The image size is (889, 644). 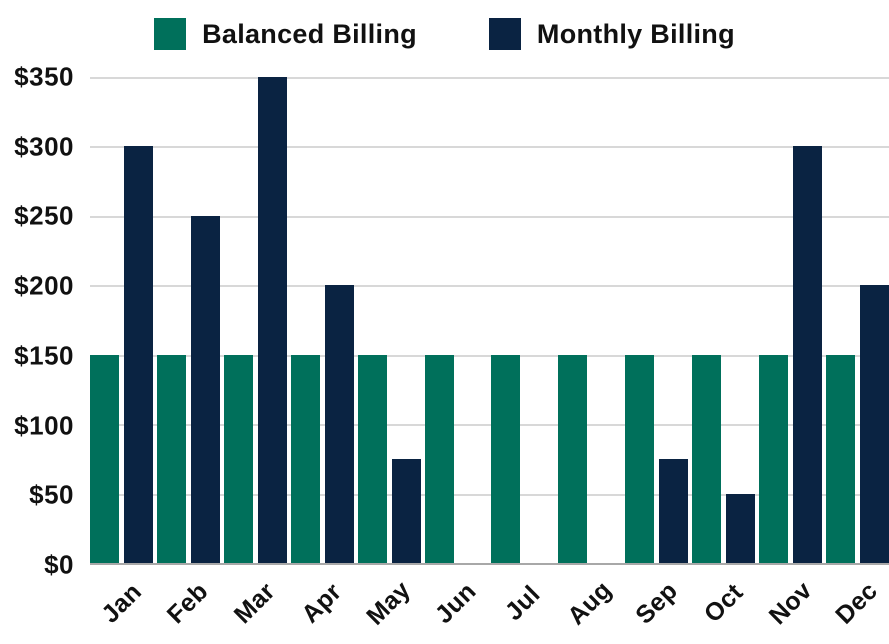 I want to click on bar-balanced-billing-aug, so click(x=573, y=458).